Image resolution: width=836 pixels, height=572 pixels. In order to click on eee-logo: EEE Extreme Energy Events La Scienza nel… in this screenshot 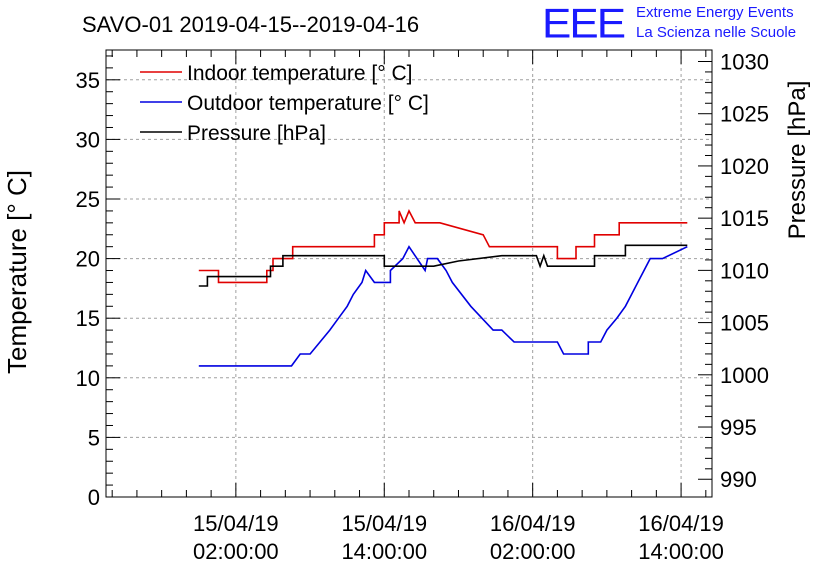, I will do `click(687, 24)`.